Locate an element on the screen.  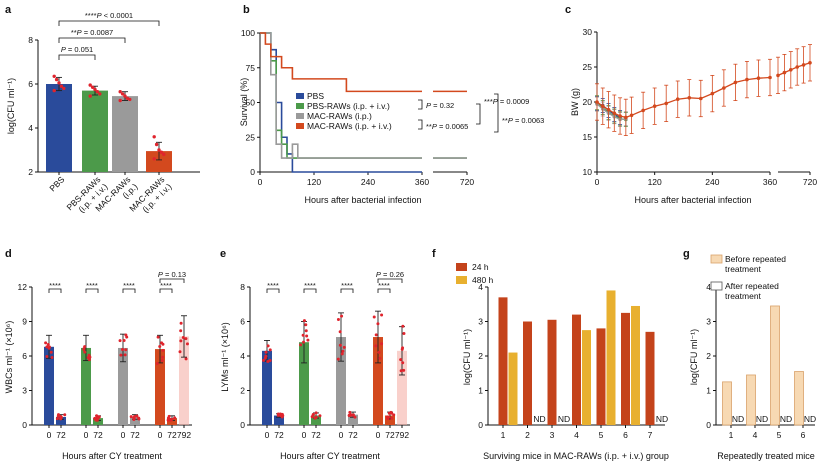
d-p-label: P = 0.13 is located at coordinates (172, 274).